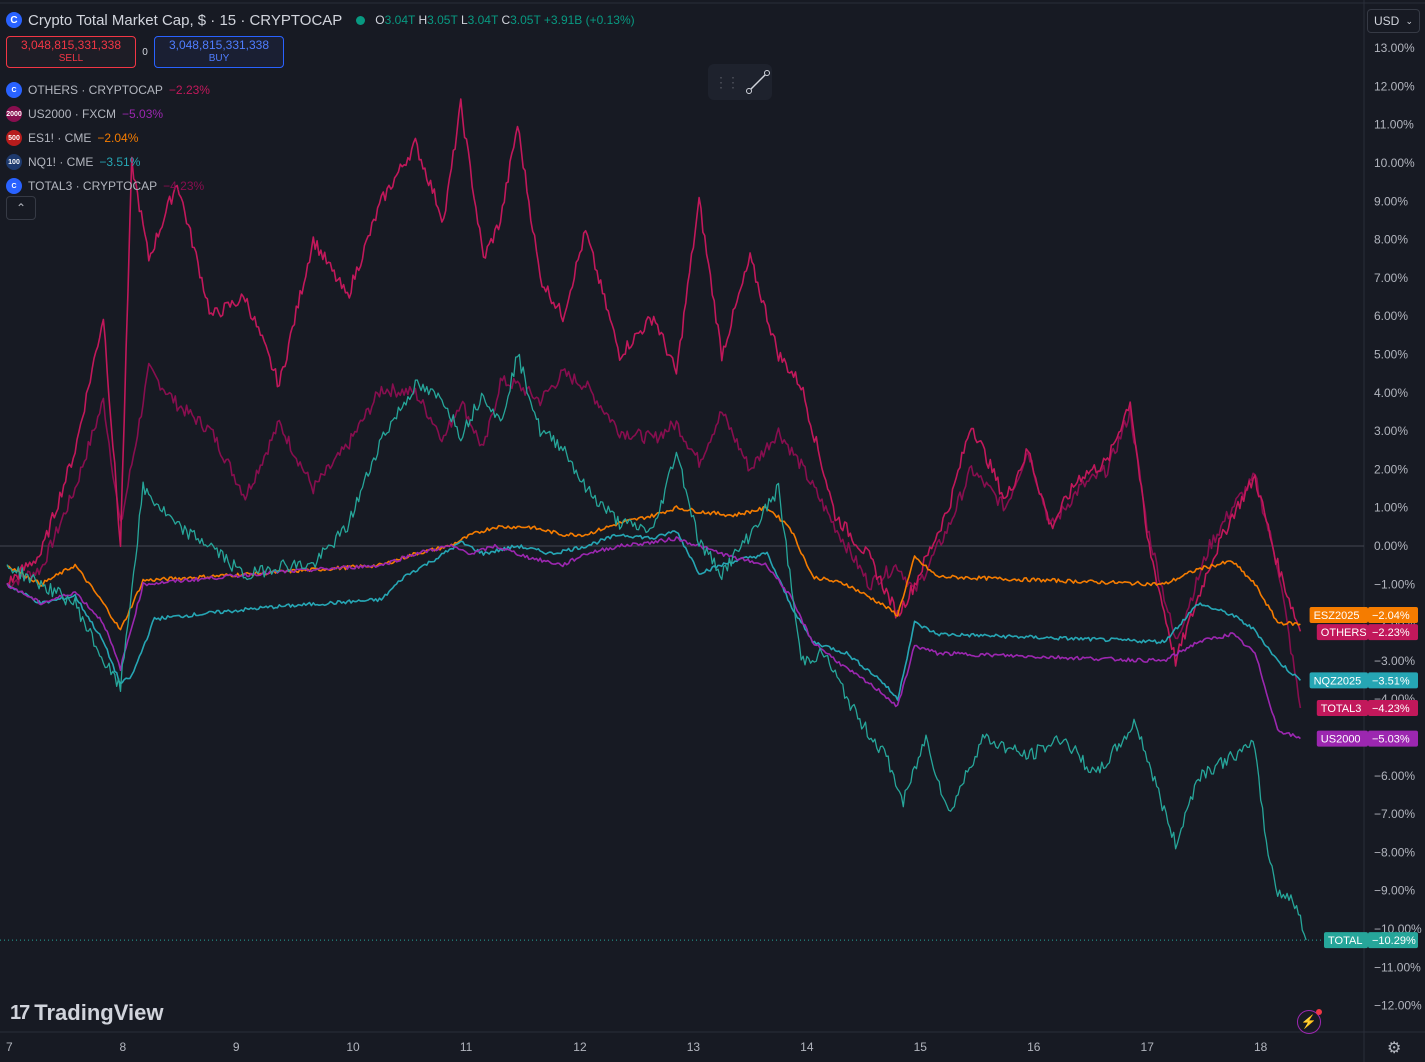 This screenshot has width=1425, height=1062. What do you see at coordinates (1394, 941) in the screenshot?
I see `price-label-value: −10.29%` at bounding box center [1394, 941].